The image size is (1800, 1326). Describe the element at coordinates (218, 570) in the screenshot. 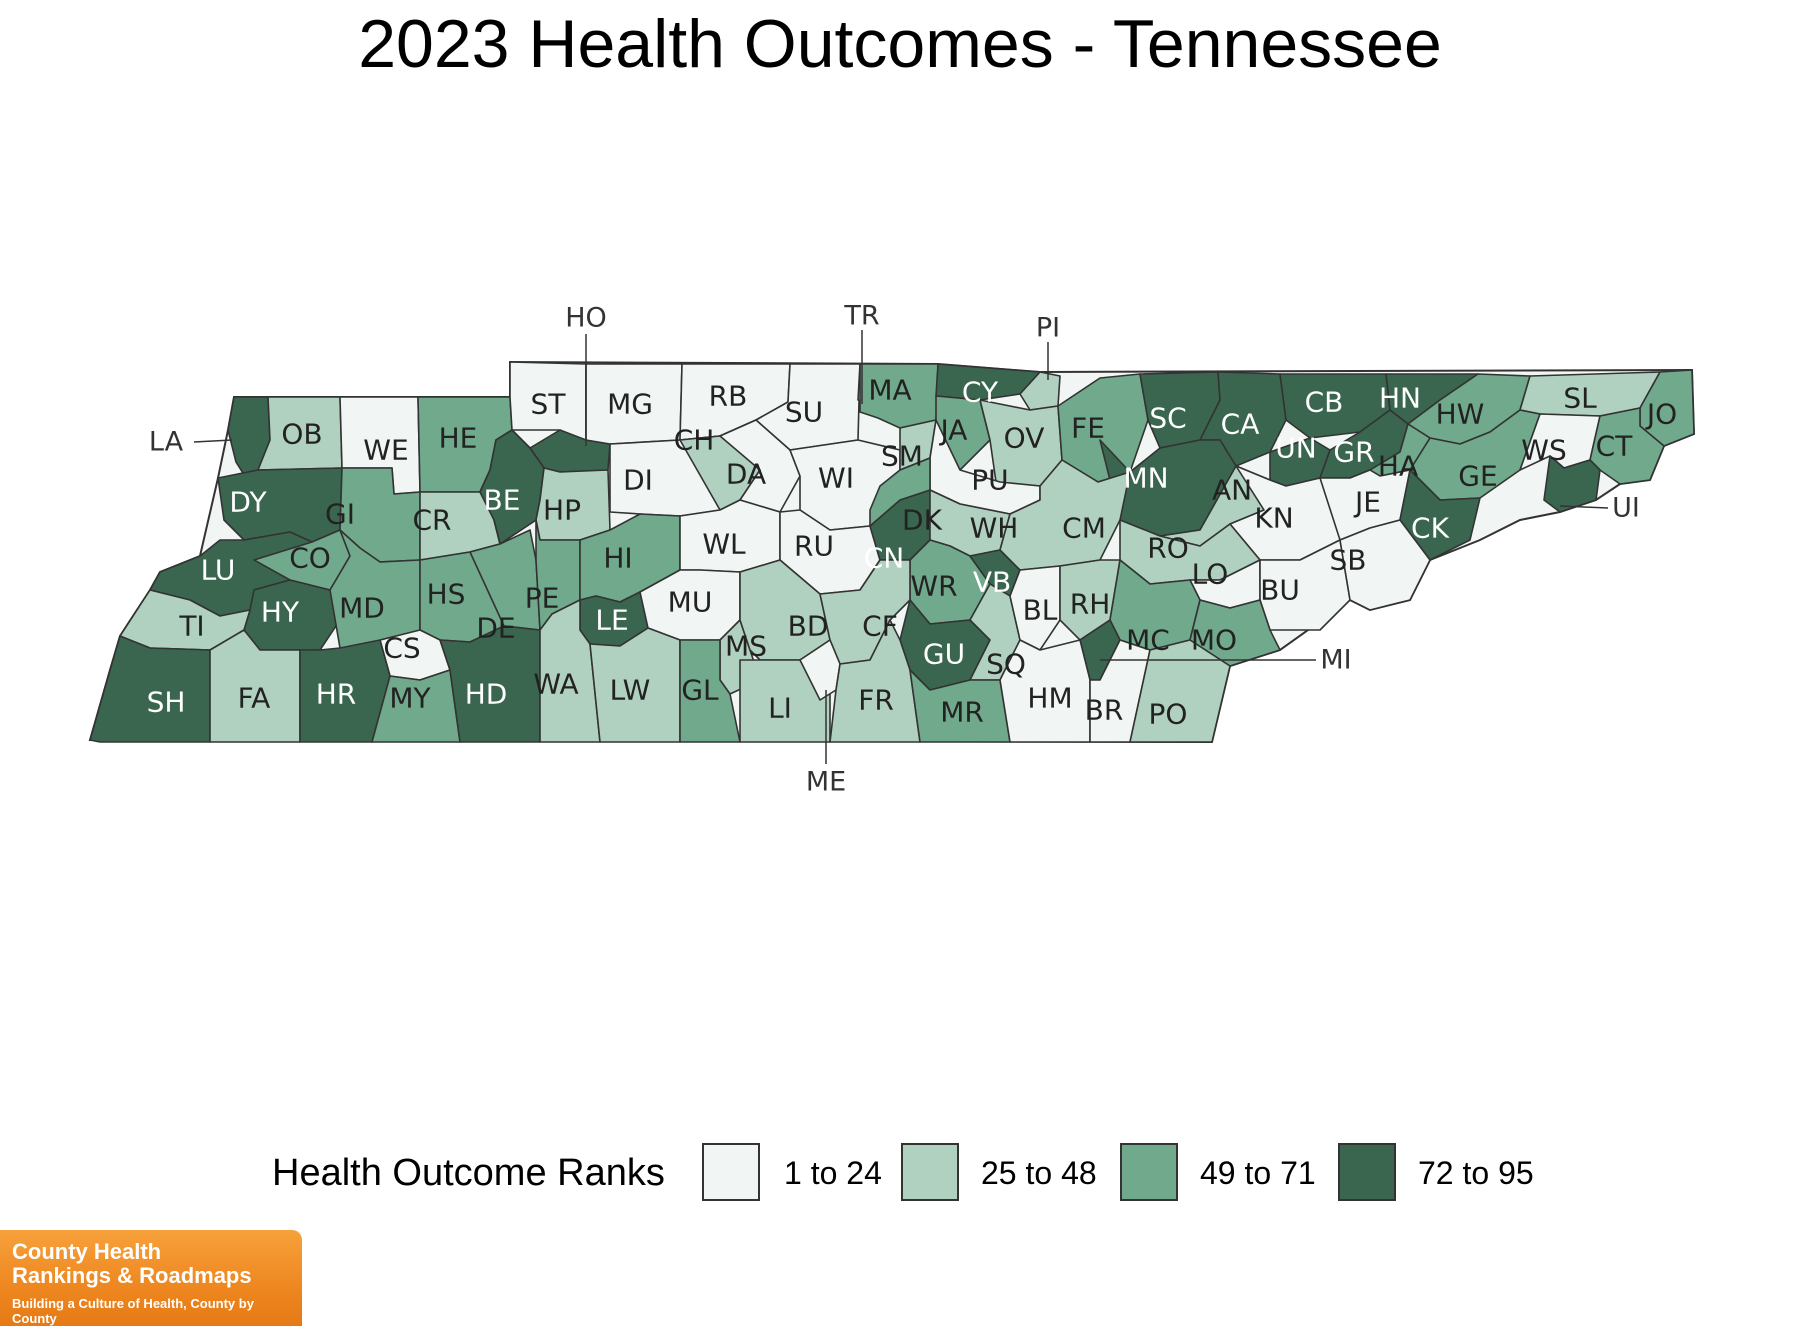

I see `county-label-lu: LU` at that location.